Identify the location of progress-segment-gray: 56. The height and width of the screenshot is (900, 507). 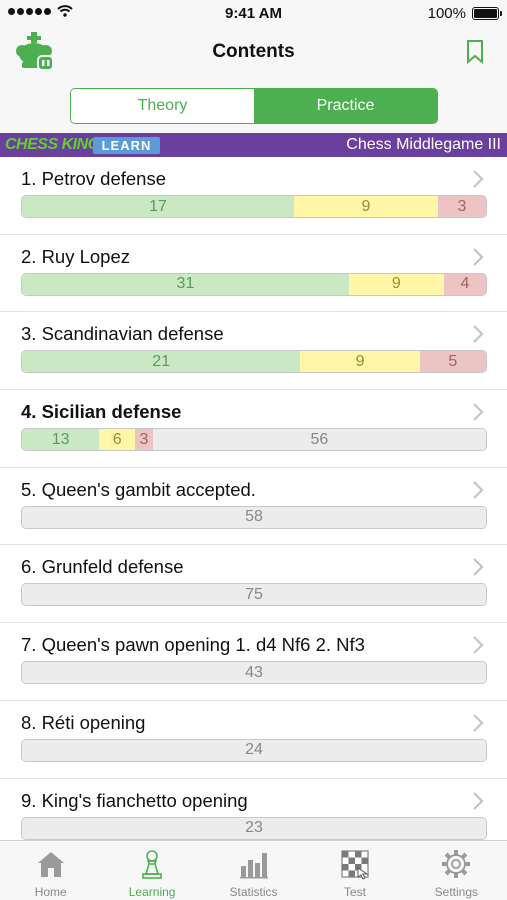
(319, 440).